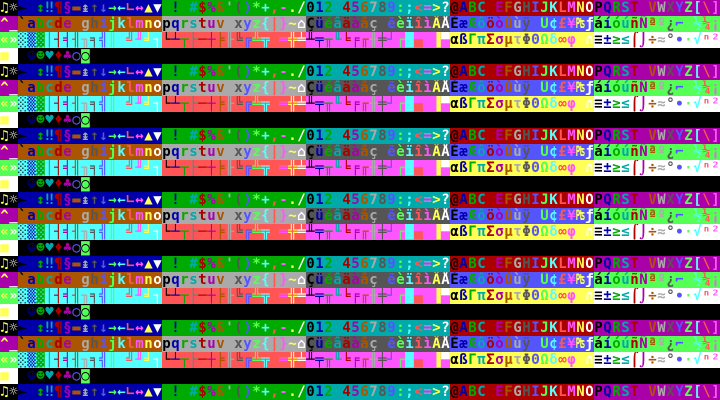 Image resolution: width=720 pixels, height=400 pixels. I want to click on char-cell: ┘, so click(391, 168).